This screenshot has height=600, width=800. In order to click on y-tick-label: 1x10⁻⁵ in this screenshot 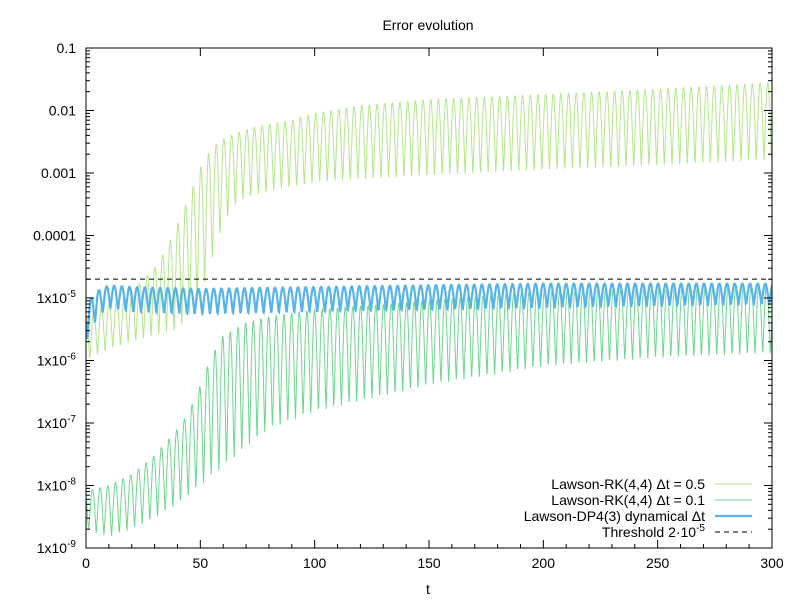, I will do `click(57, 297)`.